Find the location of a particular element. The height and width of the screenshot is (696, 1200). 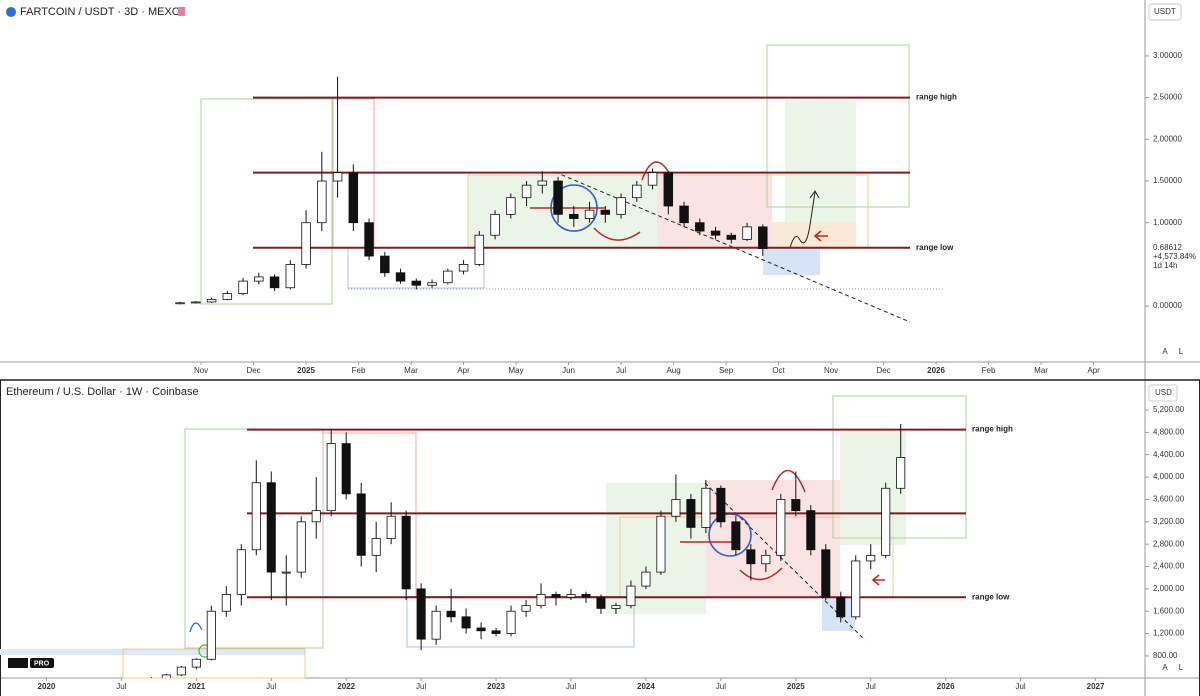

y-tick-label: 3,200.00 is located at coordinates (1169, 521).